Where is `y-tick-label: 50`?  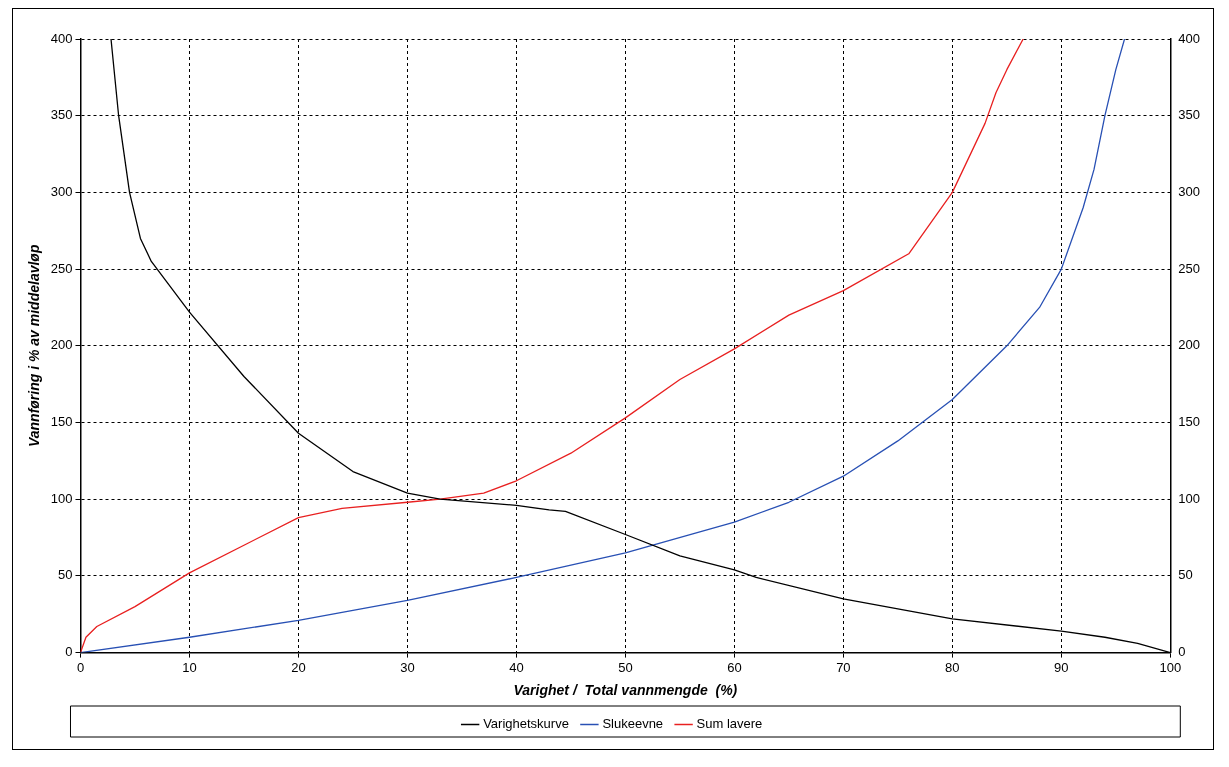 y-tick-label: 50 is located at coordinates (65, 575).